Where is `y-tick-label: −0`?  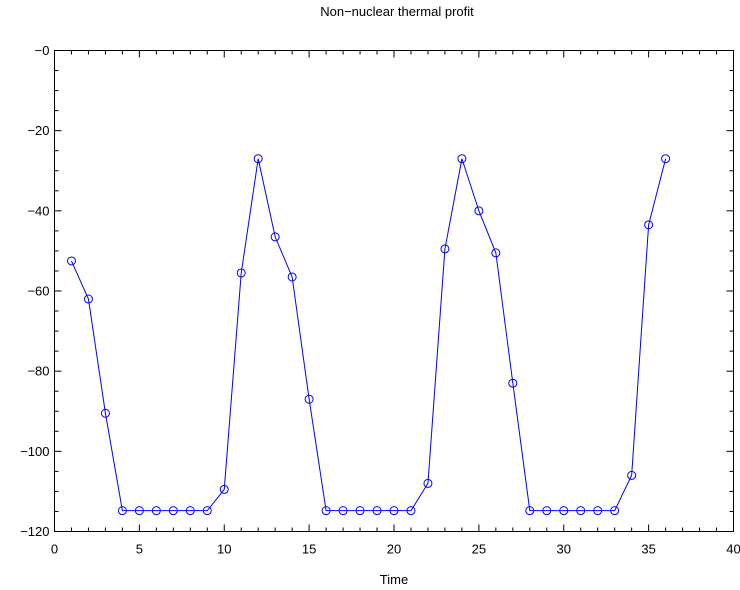
y-tick-label: −0 is located at coordinates (42, 50).